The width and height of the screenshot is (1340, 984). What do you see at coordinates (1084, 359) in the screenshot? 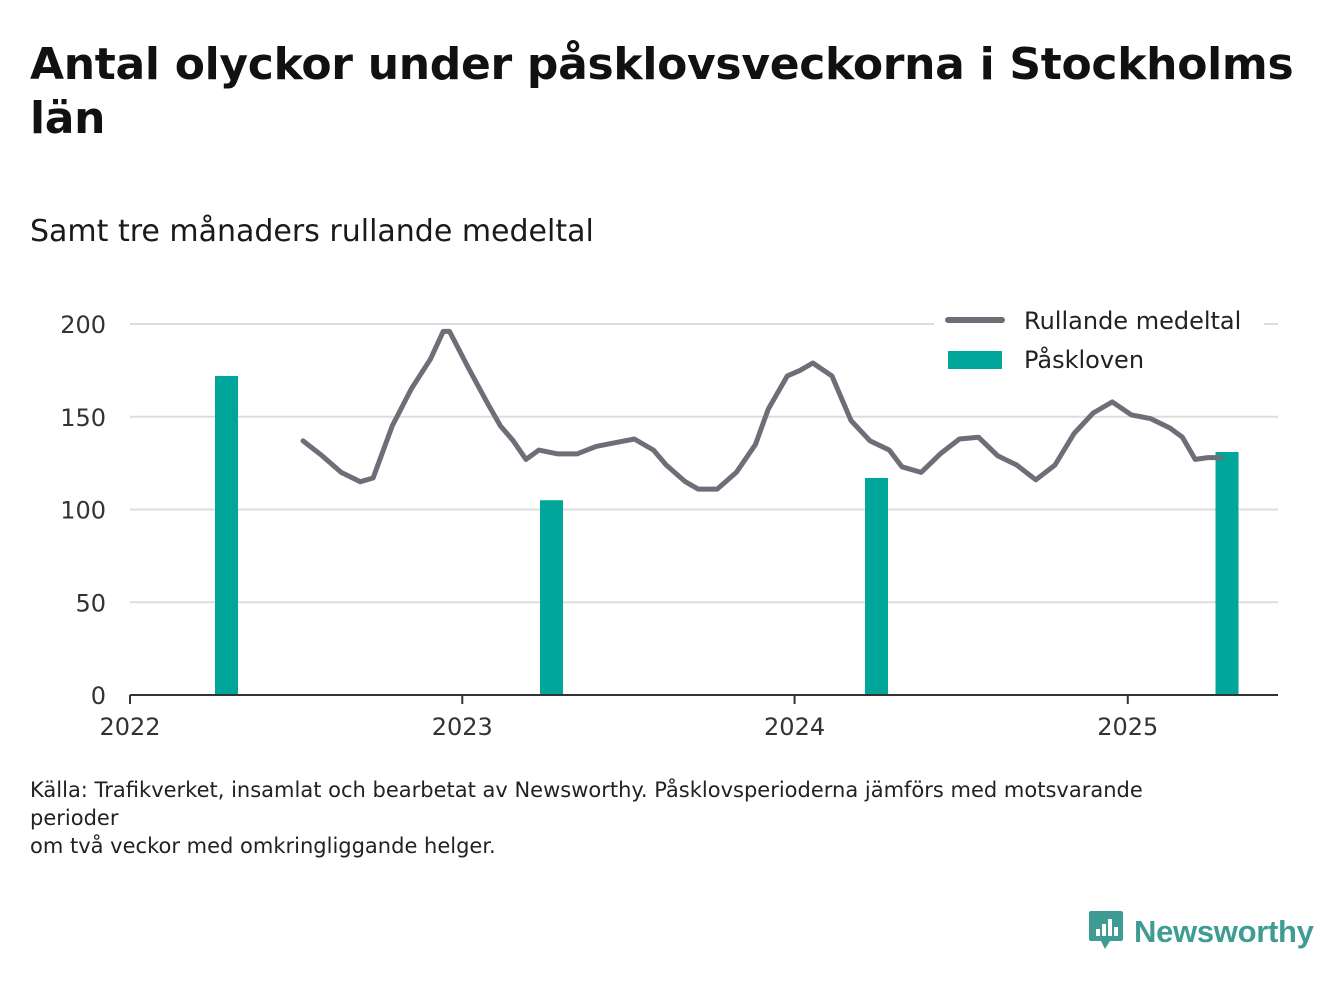
I see `legend-label-bar: Påskloven` at bounding box center [1084, 359].